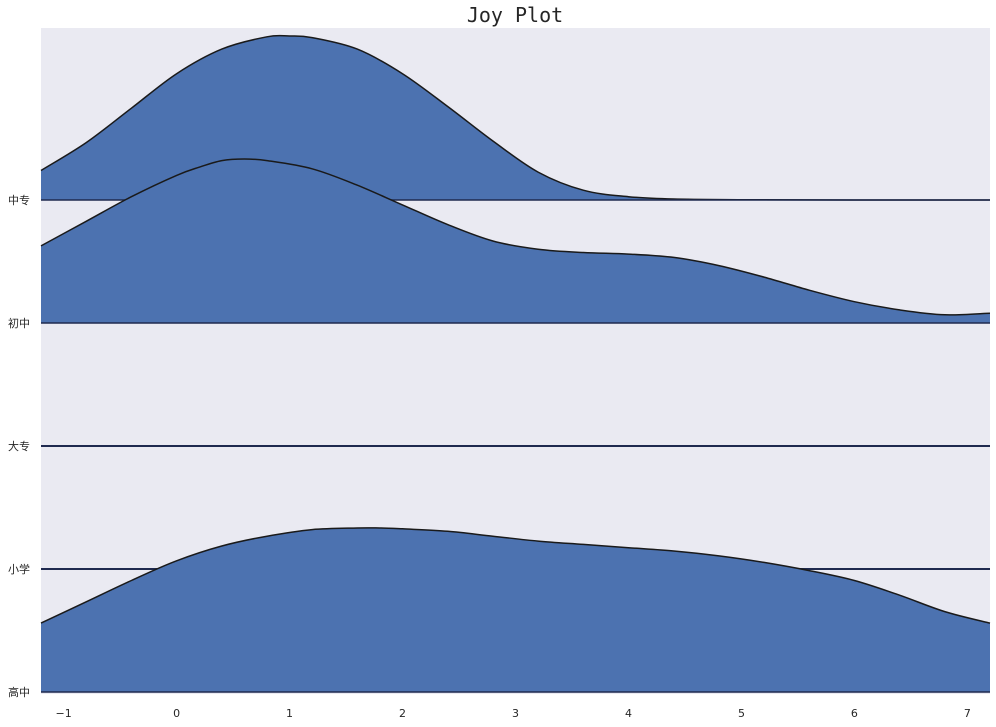 The image size is (996, 727). I want to click on chart-title: Joy Plot, so click(515, 15).